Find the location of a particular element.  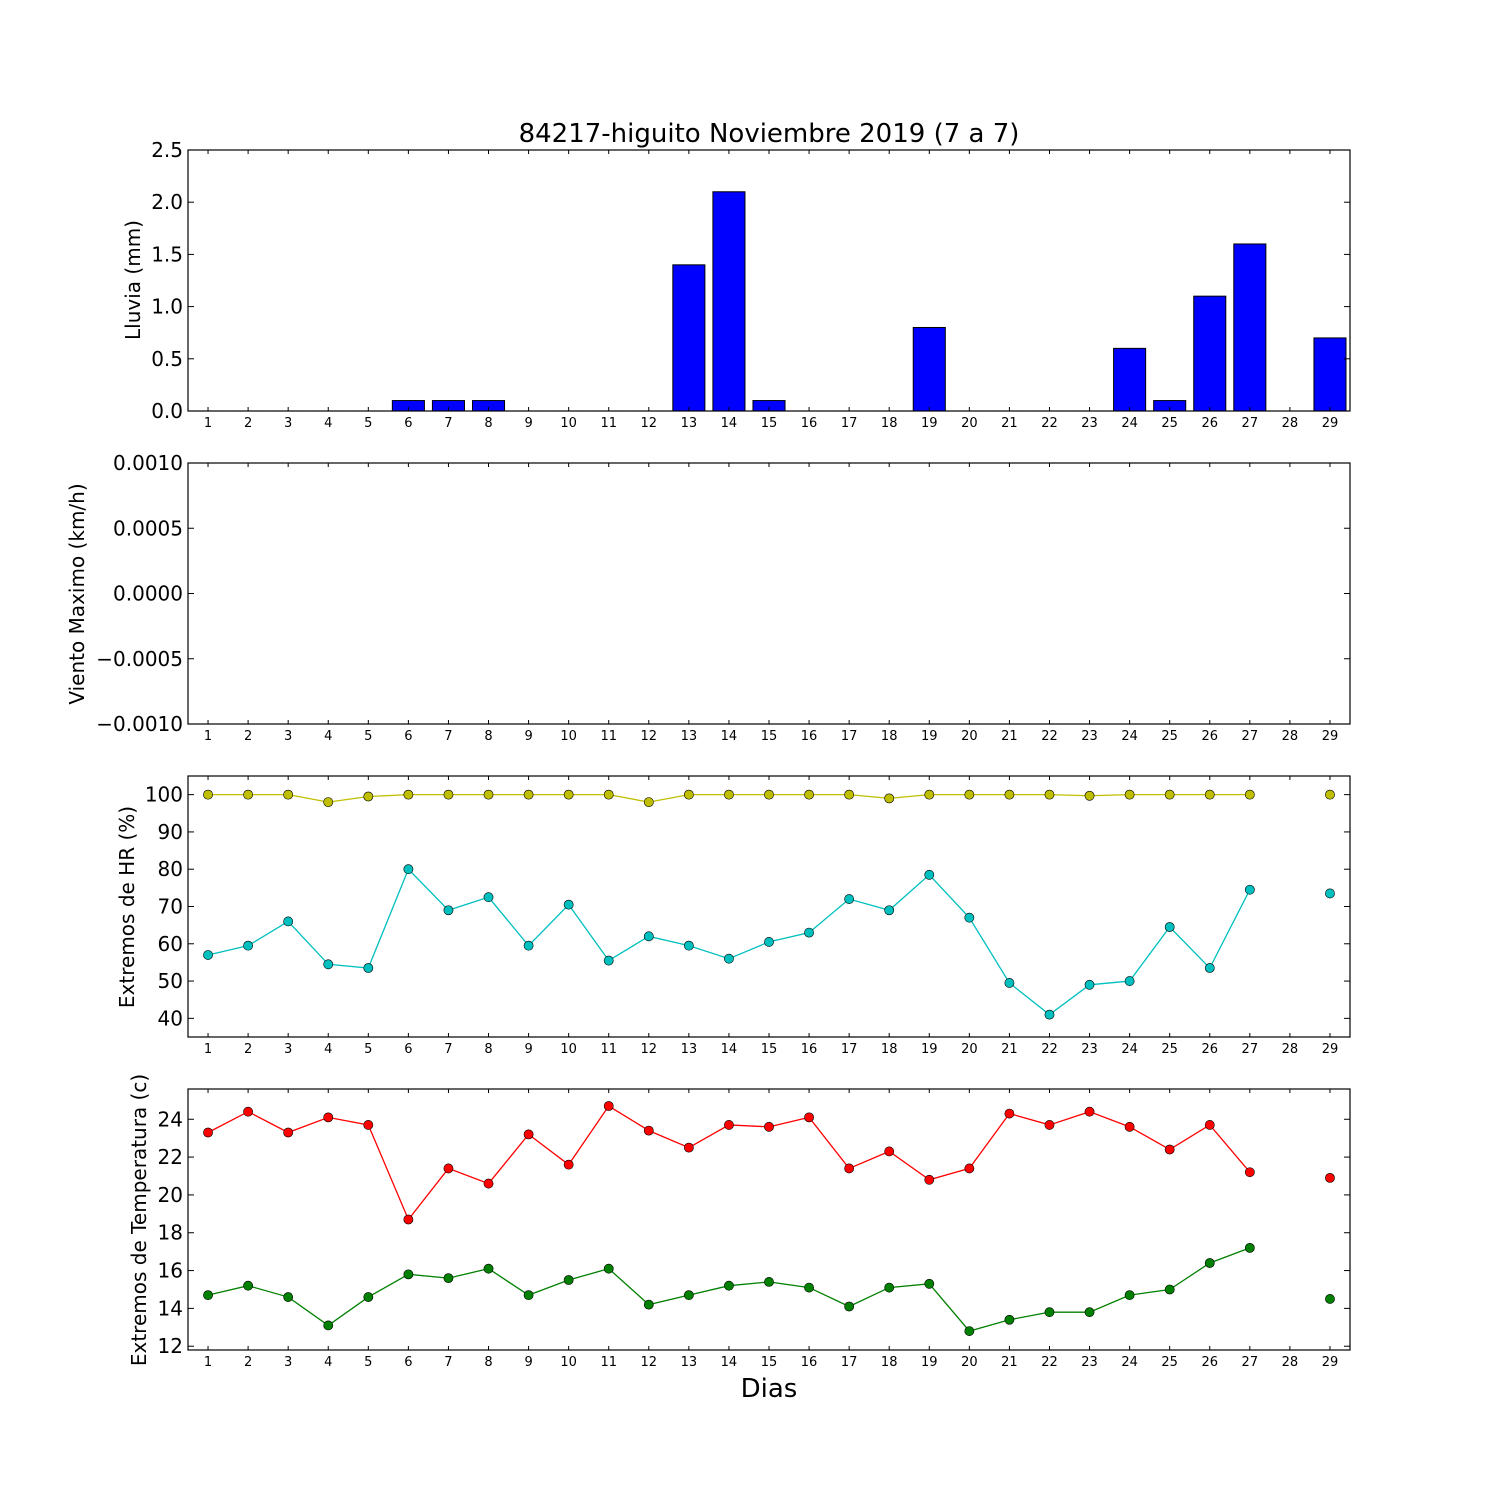

humidity-x-tick-label: 21 is located at coordinates (1009, 1049).